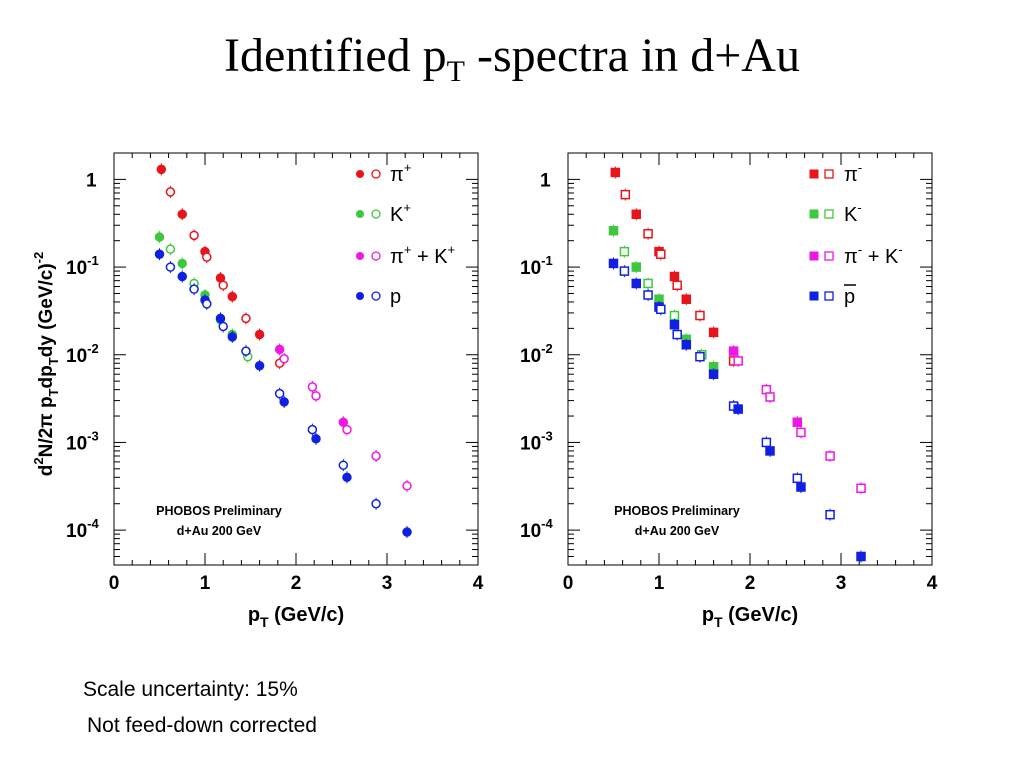  I want to click on title-subscript: T, so click(455, 71).